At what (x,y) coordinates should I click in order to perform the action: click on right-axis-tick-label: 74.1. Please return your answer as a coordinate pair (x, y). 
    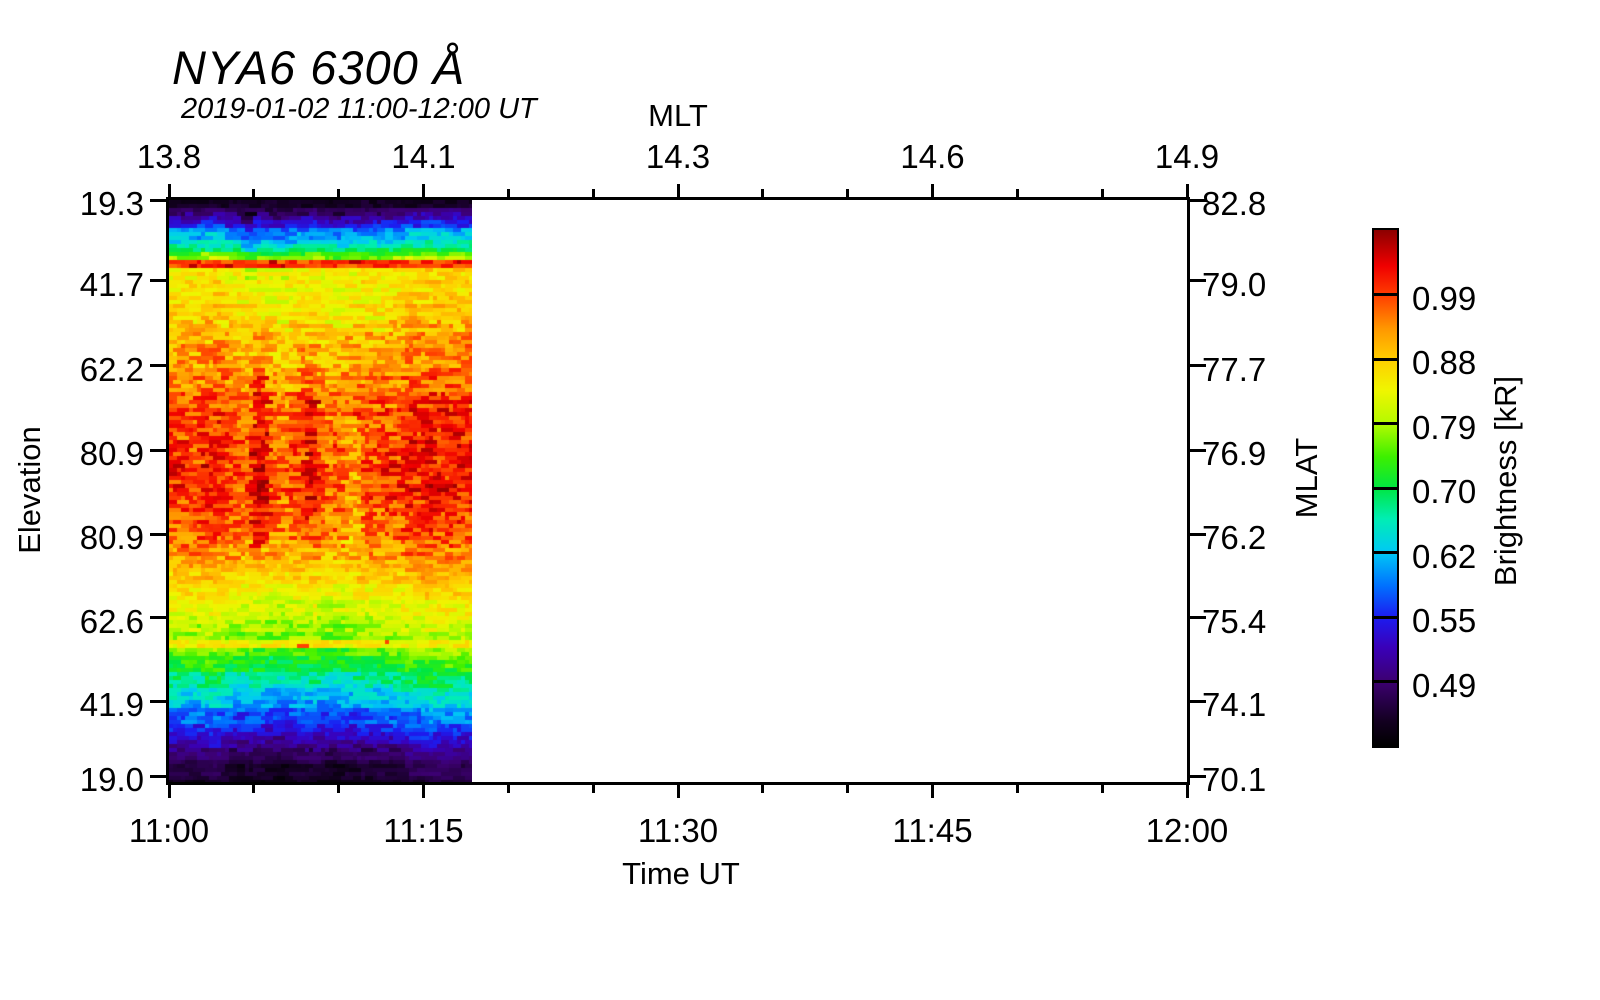
    Looking at the image, I should click on (1234, 705).